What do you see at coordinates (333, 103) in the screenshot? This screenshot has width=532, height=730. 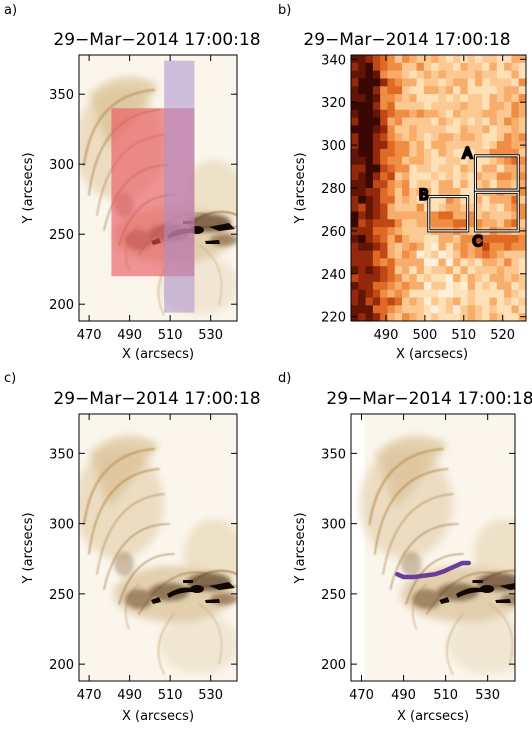 I see `y-tick-label: 320` at bounding box center [333, 103].